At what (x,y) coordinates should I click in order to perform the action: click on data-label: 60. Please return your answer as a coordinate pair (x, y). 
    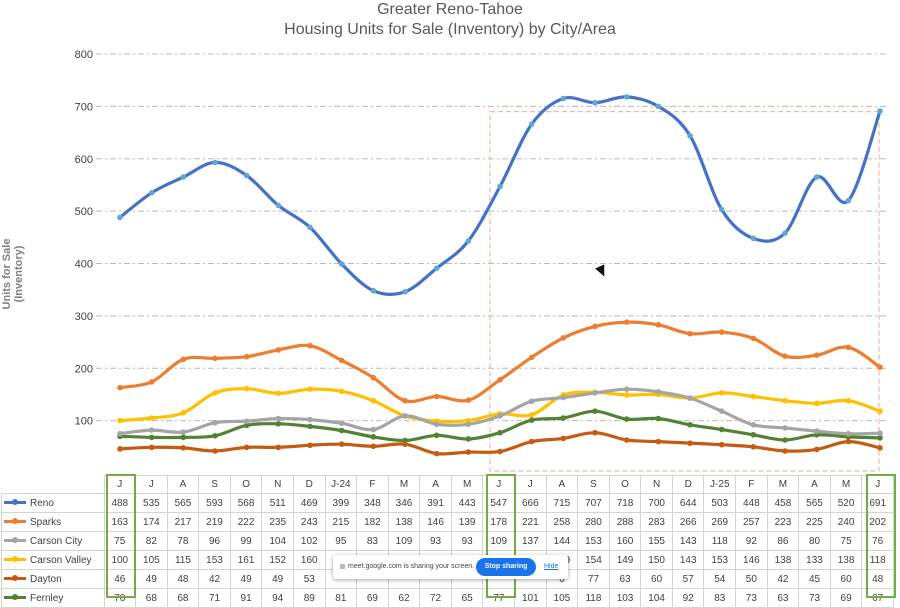
    Looking at the image, I should click on (846, 579).